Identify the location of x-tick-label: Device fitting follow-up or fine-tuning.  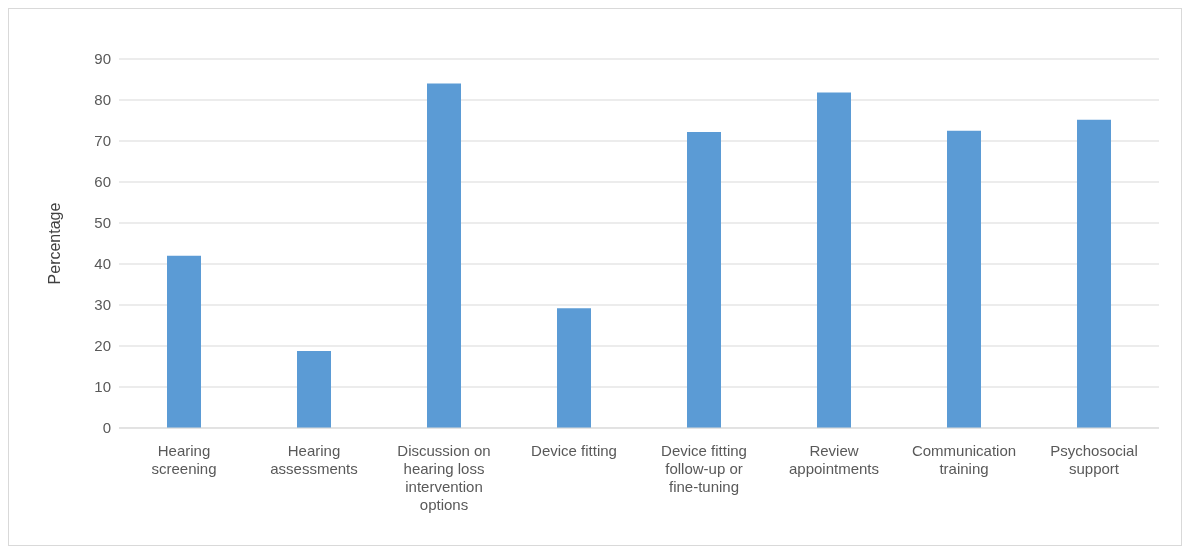
(704, 468).